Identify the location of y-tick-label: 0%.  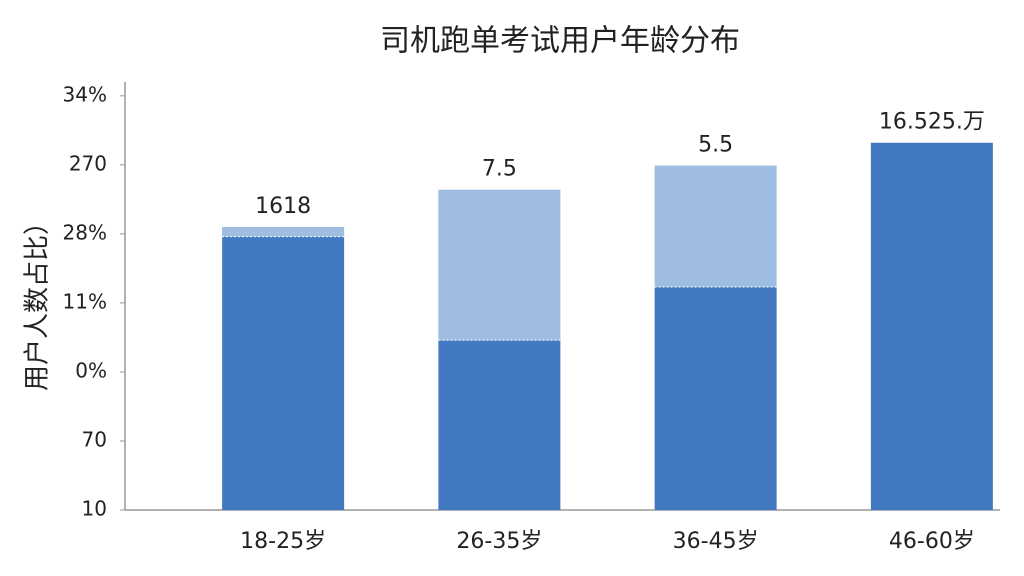
(91, 370).